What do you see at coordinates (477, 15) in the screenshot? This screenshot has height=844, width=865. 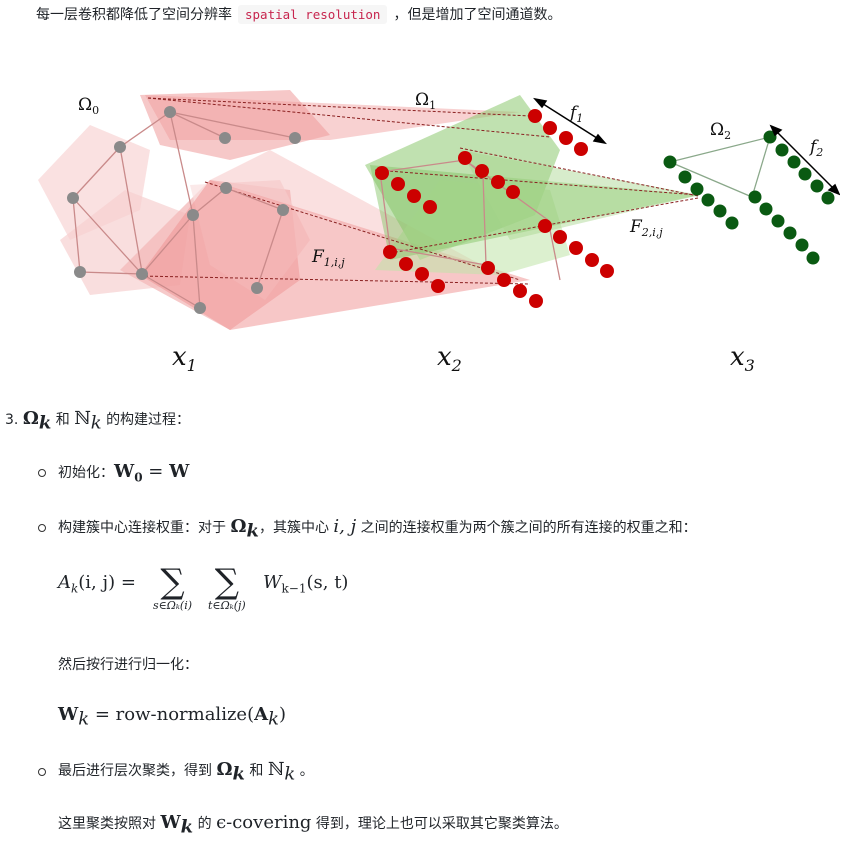 I see `intro-text-after: ，但是增加了空间通道数。` at bounding box center [477, 15].